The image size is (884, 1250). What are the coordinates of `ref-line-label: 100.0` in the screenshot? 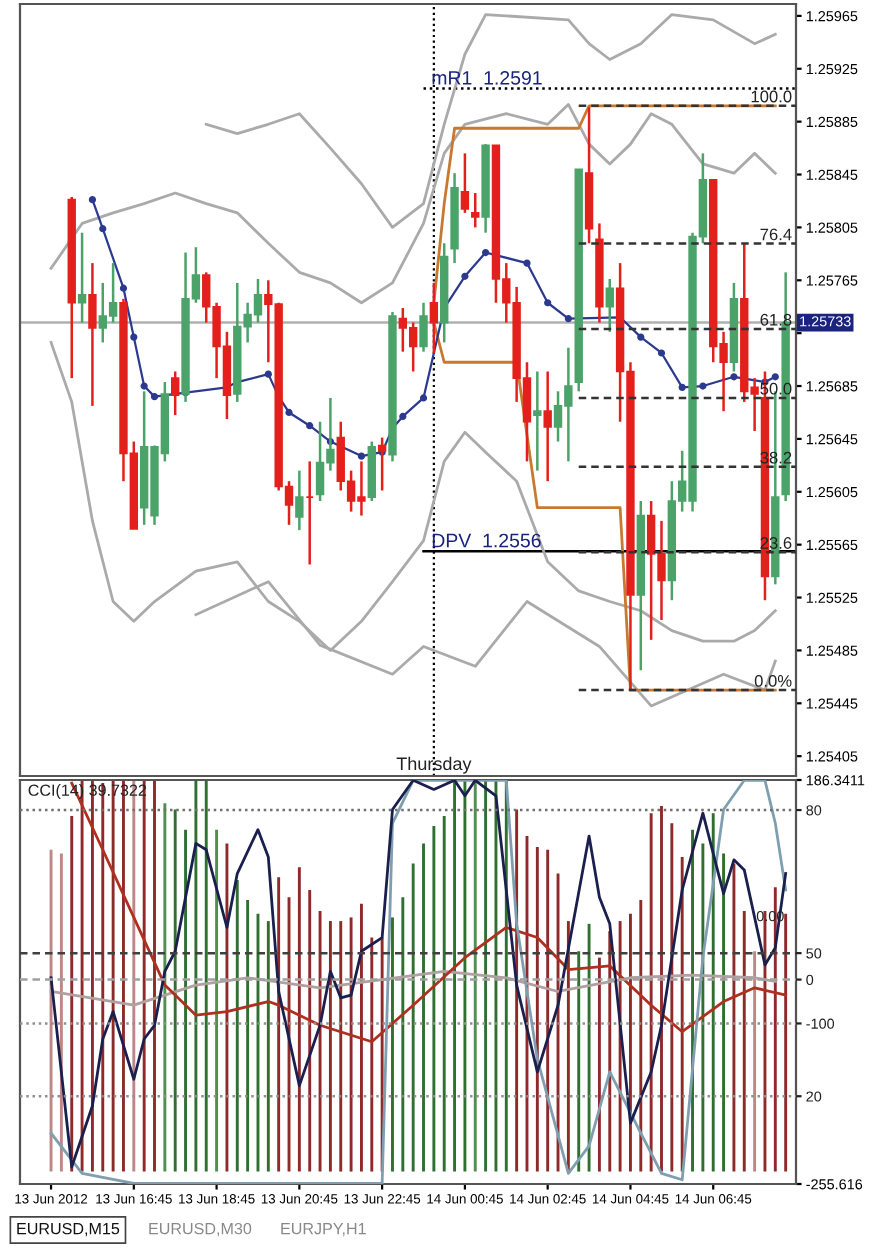 It's located at (771, 96).